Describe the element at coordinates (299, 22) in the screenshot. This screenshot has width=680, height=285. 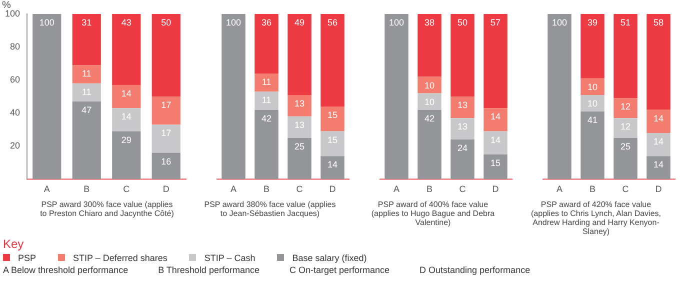
I see `data-label: 49` at that location.